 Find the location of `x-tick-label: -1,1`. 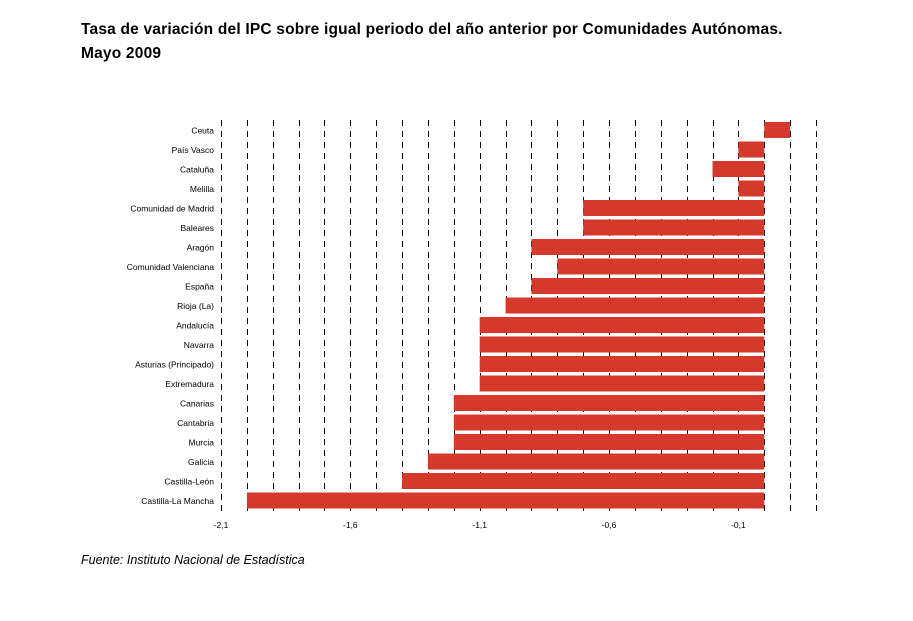

x-tick-label: -1,1 is located at coordinates (479, 525).